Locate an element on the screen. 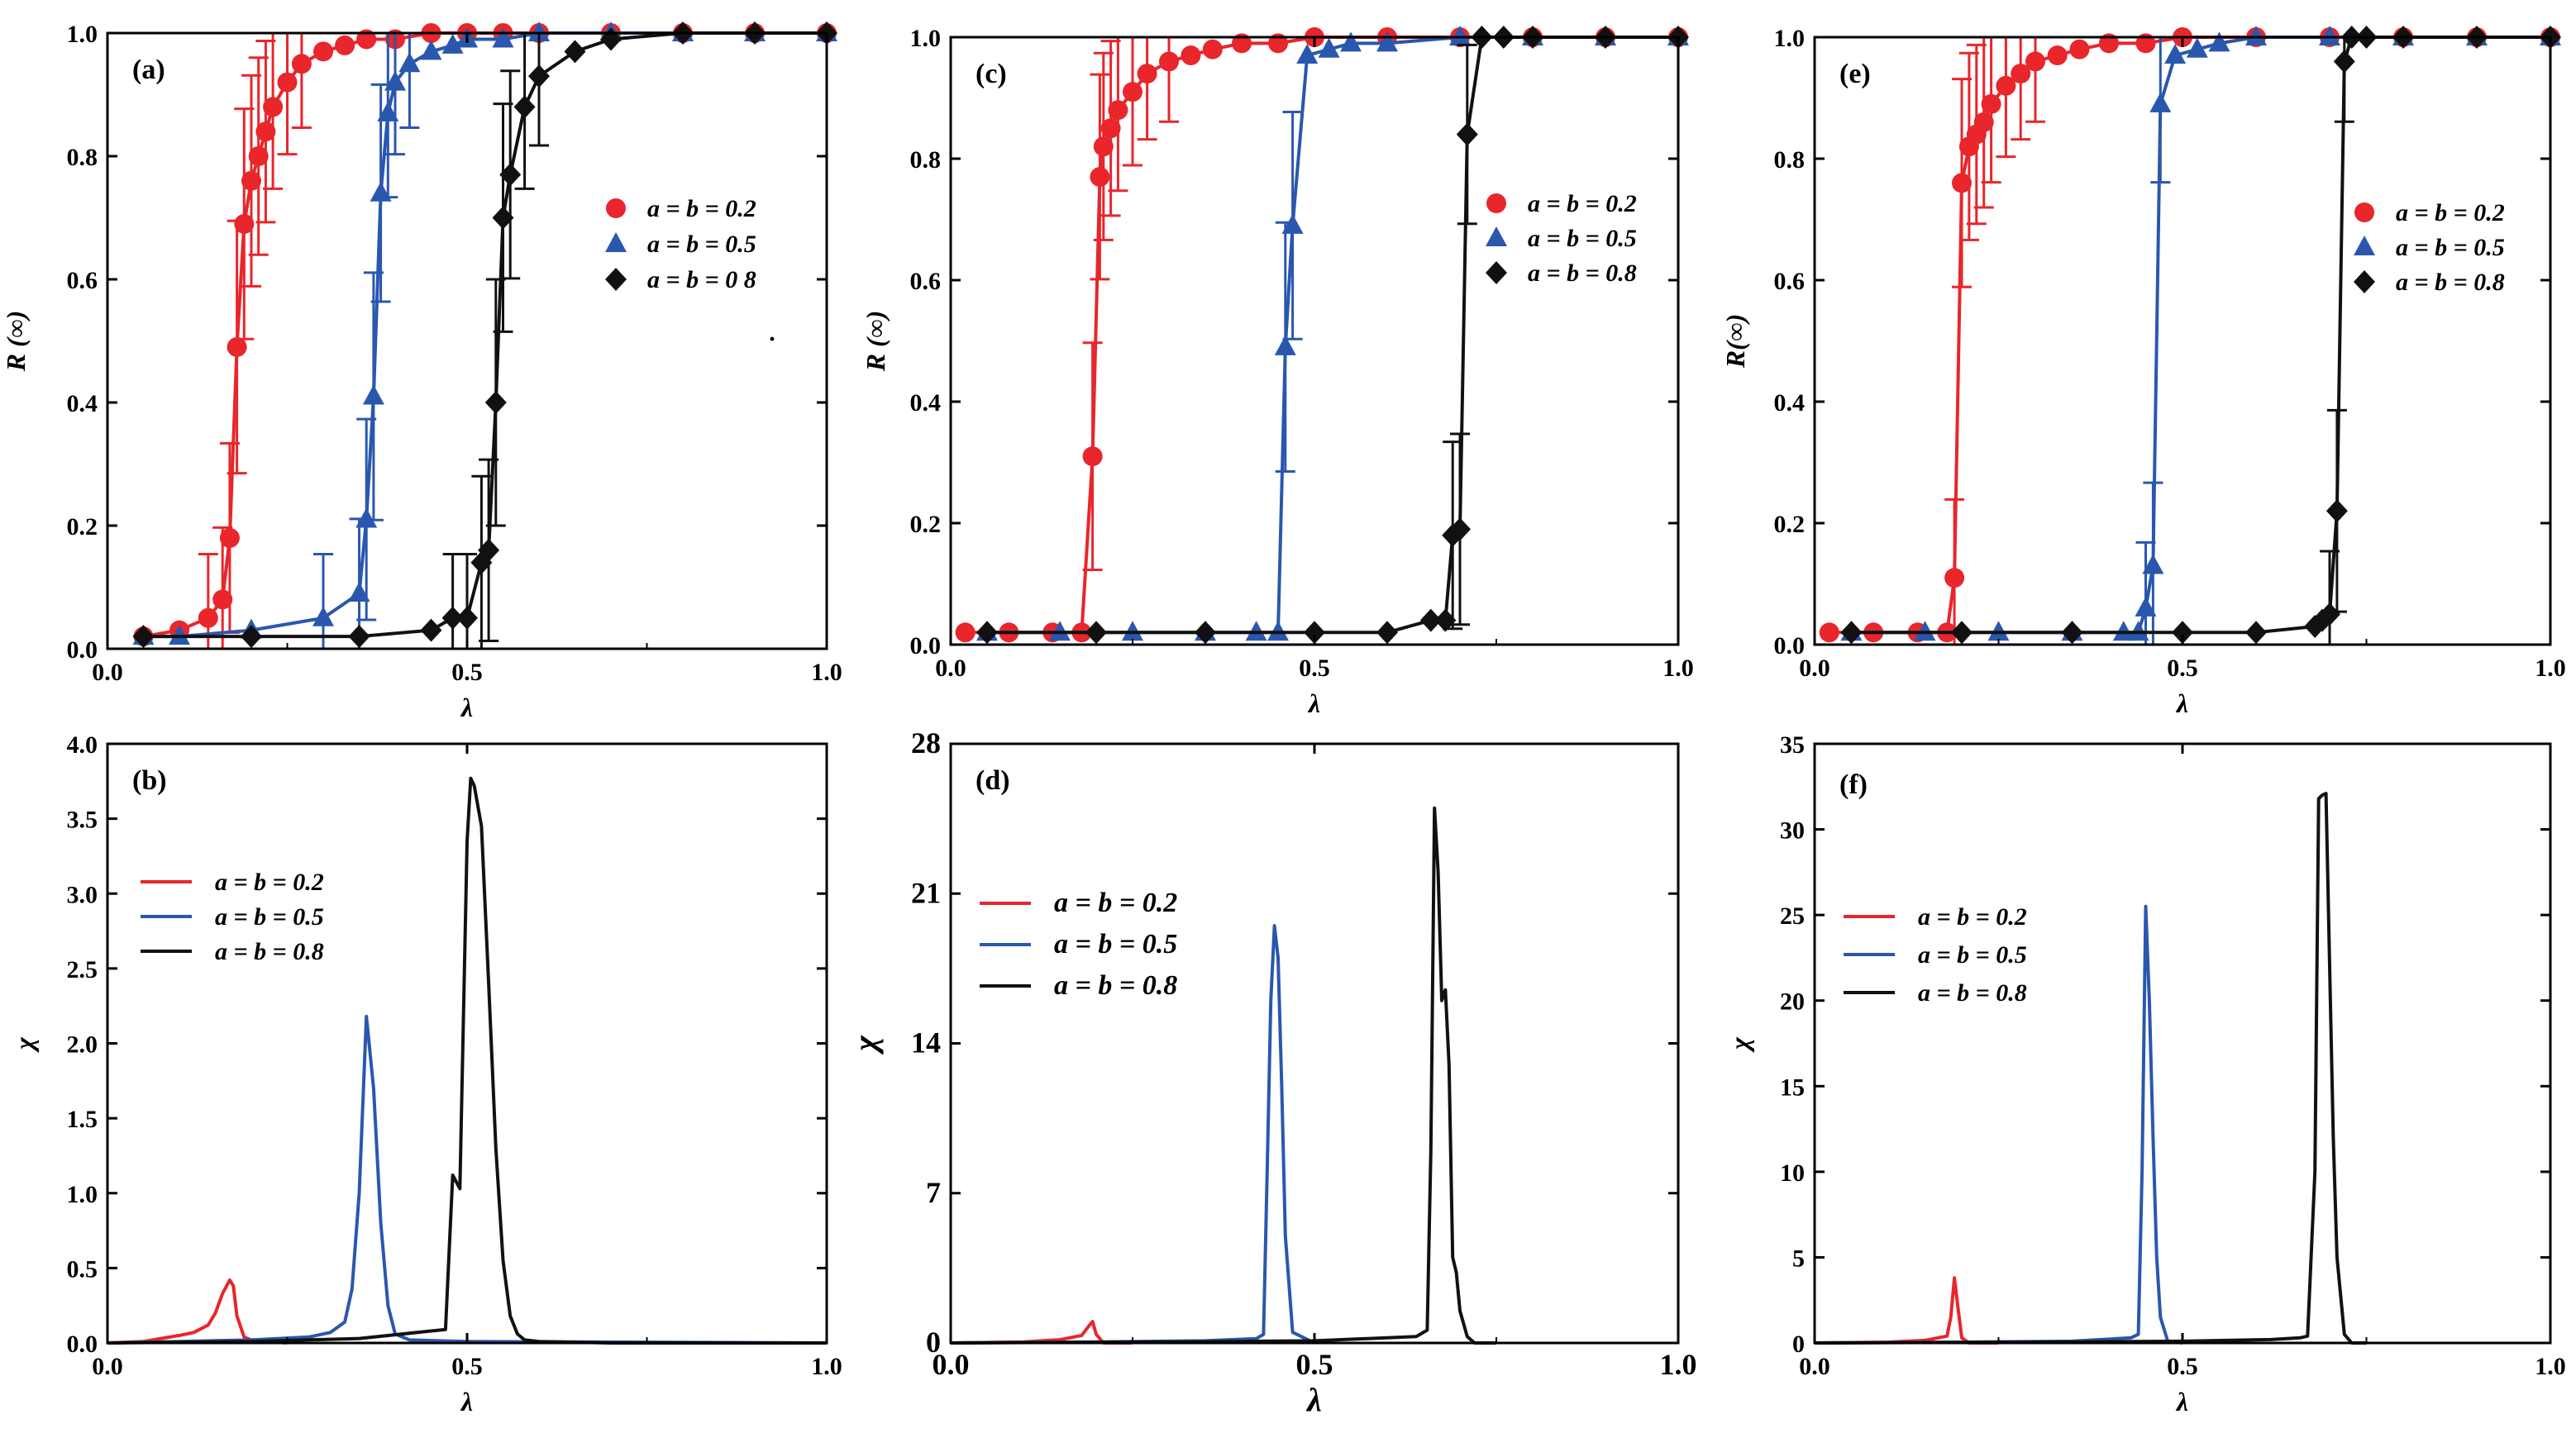  y-tick-label: 0.6 is located at coordinates (926, 281).